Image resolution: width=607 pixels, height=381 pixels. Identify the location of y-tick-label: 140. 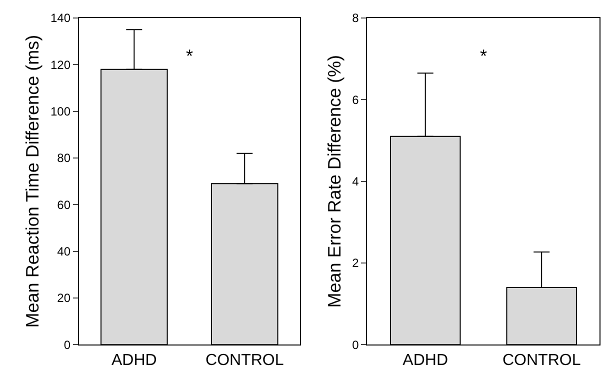
(60, 18).